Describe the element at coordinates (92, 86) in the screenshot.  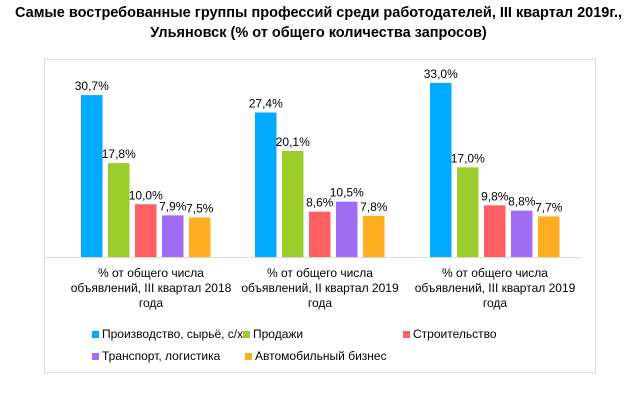
I see `data-label: 30,7%` at that location.